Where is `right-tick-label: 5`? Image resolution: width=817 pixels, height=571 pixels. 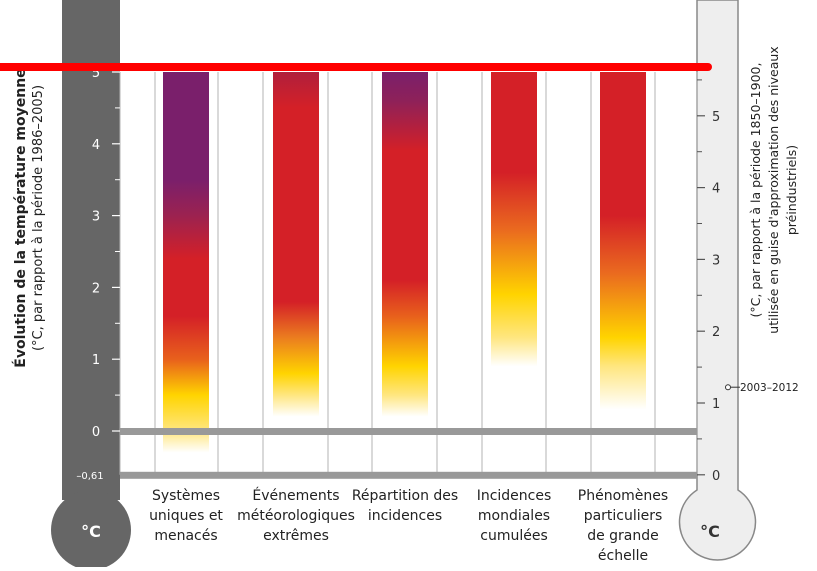 right-tick-label: 5 is located at coordinates (716, 117).